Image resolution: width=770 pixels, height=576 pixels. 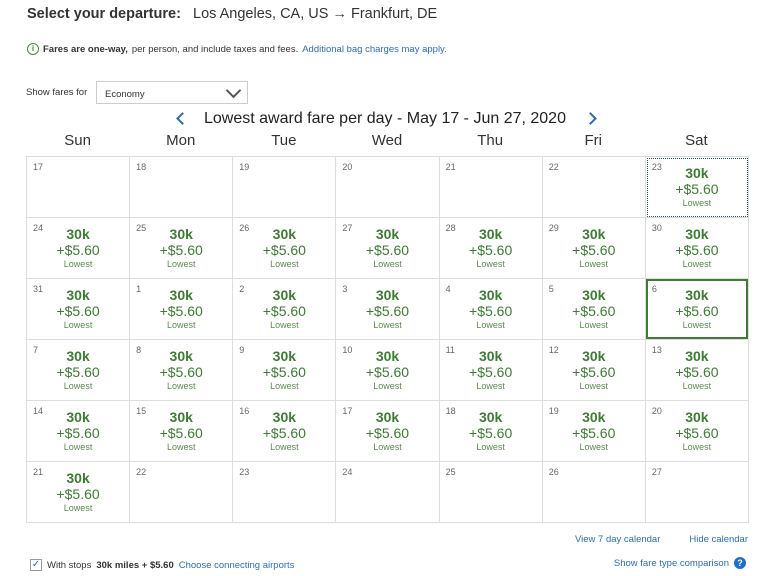 What do you see at coordinates (285, 309) in the screenshot?
I see `calendar-day: 2 30k +$5.60 Lowest` at bounding box center [285, 309].